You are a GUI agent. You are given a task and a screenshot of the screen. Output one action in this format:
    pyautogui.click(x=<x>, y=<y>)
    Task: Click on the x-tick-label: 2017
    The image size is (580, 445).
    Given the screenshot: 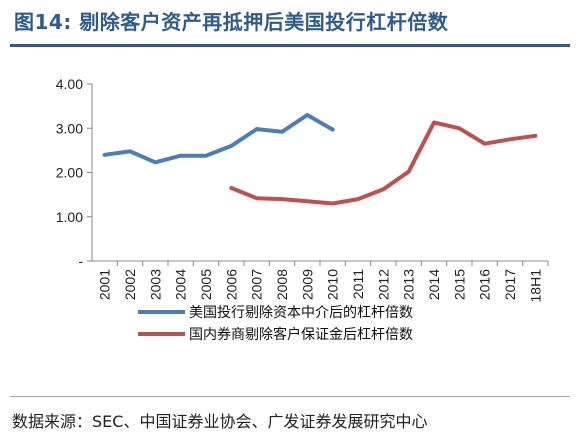 What is the action you would take?
    pyautogui.click(x=510, y=284)
    